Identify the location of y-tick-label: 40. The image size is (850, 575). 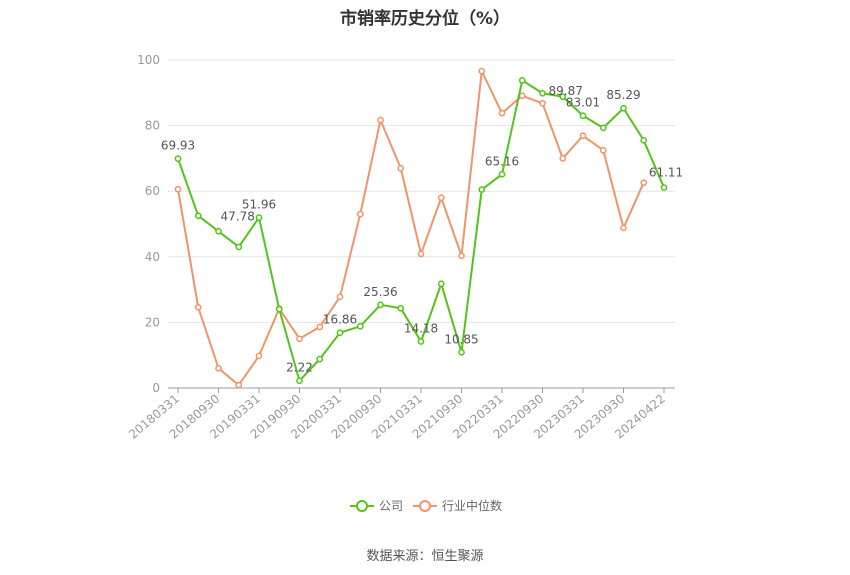
(152, 257).